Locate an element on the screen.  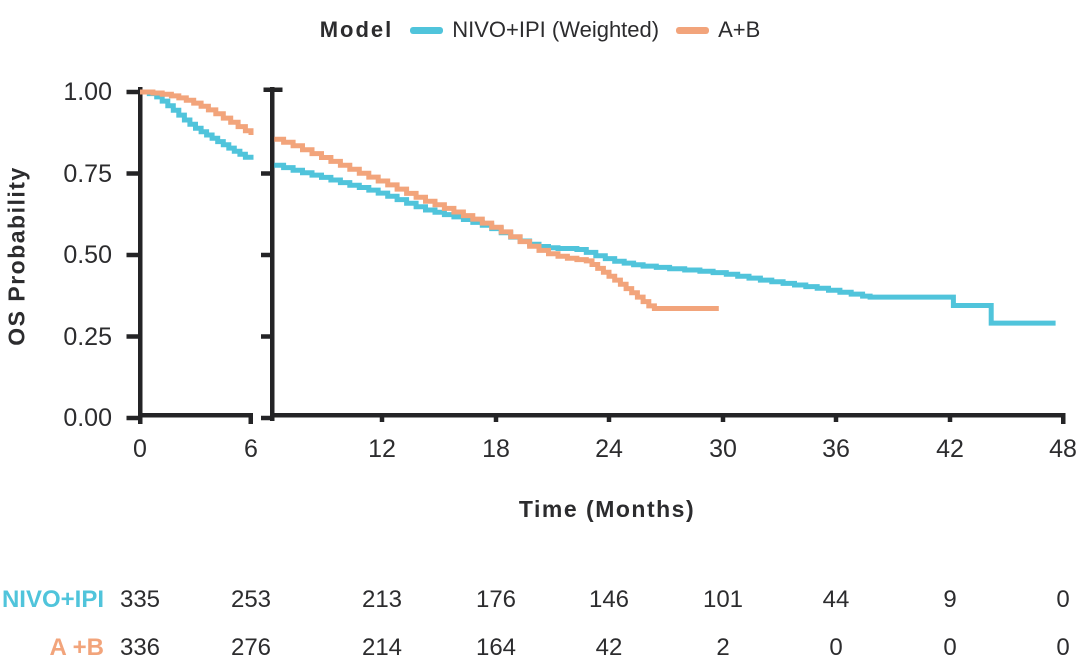
chart-legend: Model NIVO+IPI (Weighted) A+B is located at coordinates (540, 30).